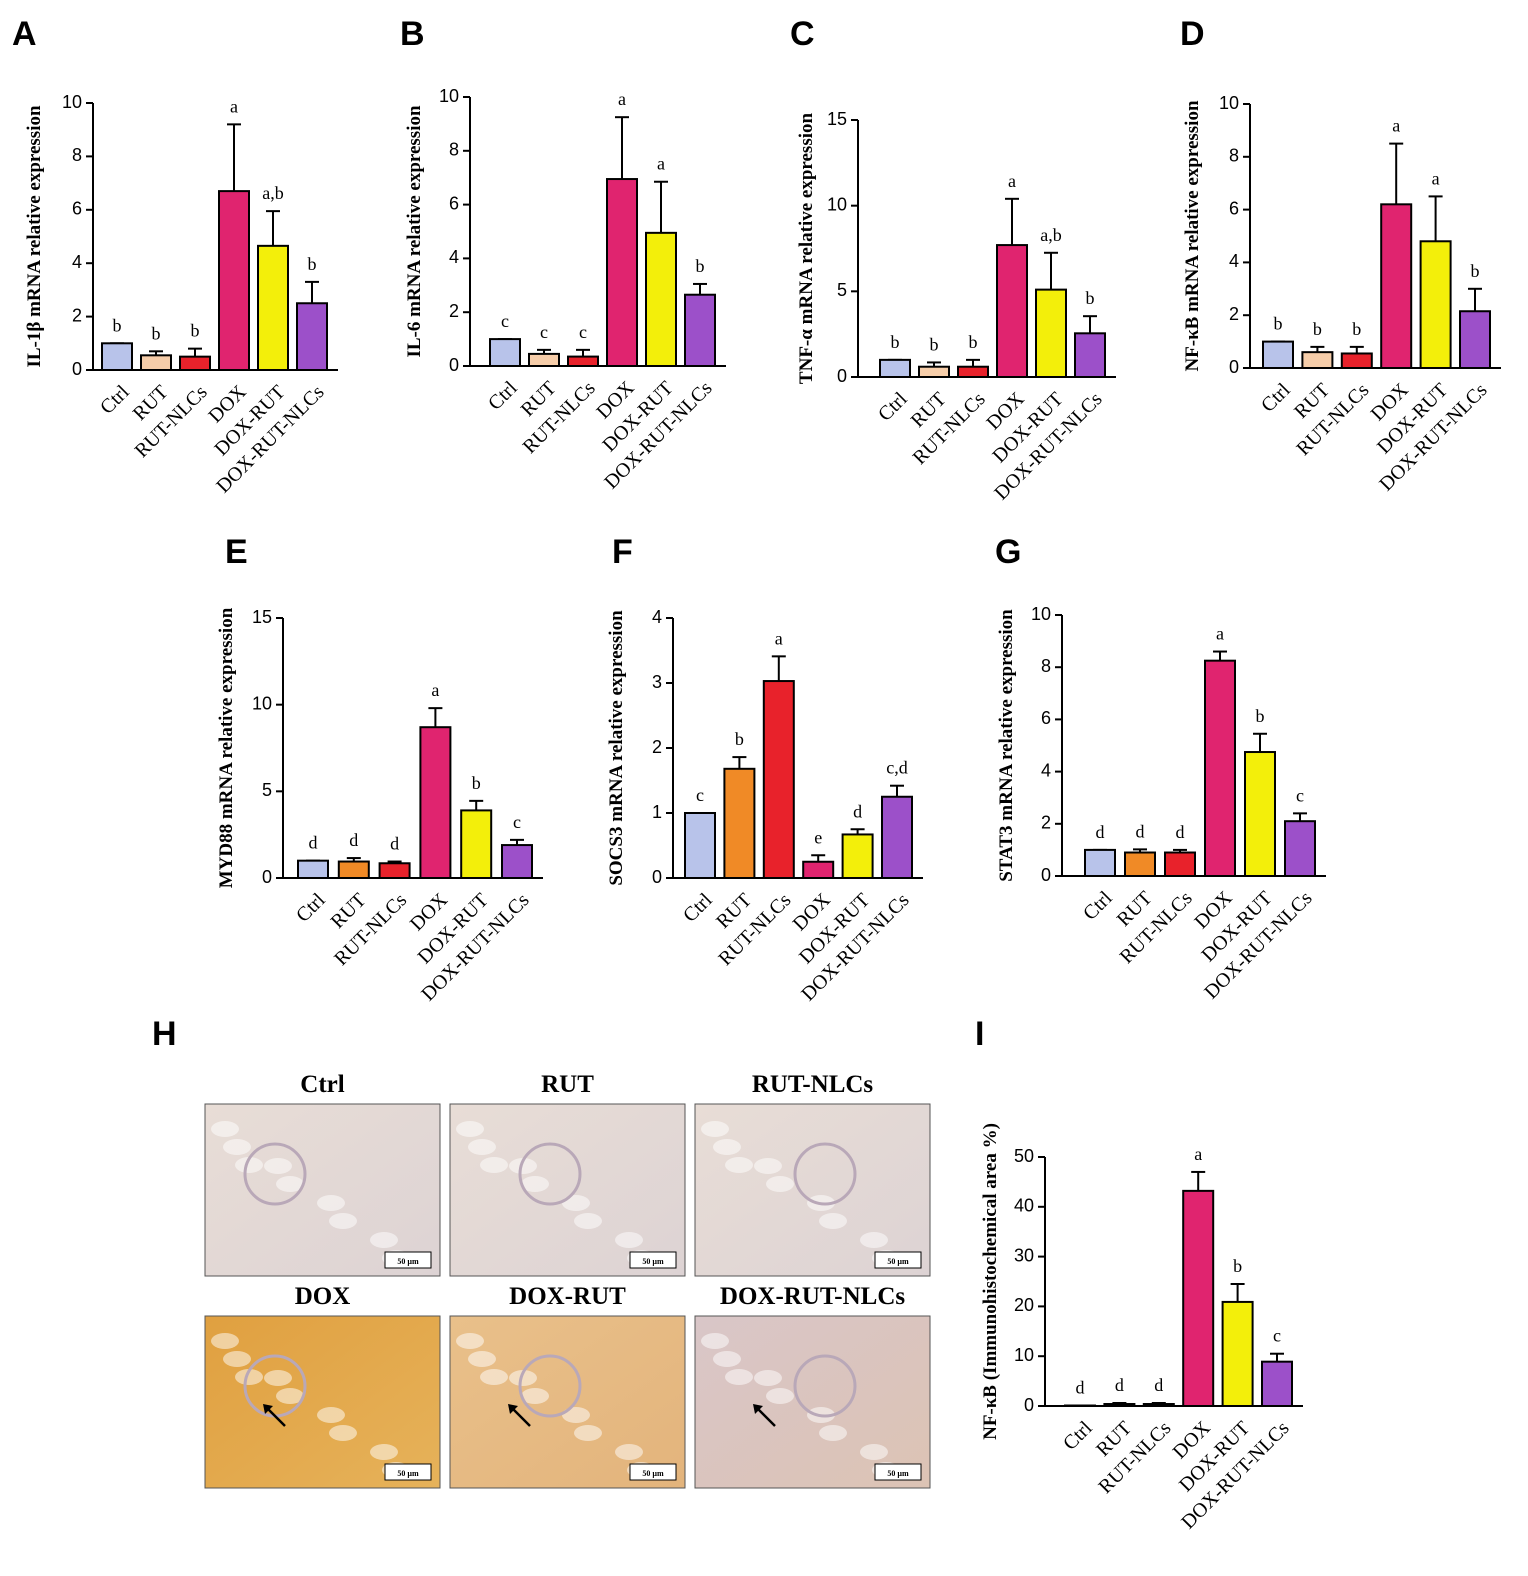 Image resolution: width=1528 pixels, height=1576 pixels. Describe the element at coordinates (226, 747) in the screenshot. I see `y-axis-label: MYD88 mRNA relative expression` at that location.